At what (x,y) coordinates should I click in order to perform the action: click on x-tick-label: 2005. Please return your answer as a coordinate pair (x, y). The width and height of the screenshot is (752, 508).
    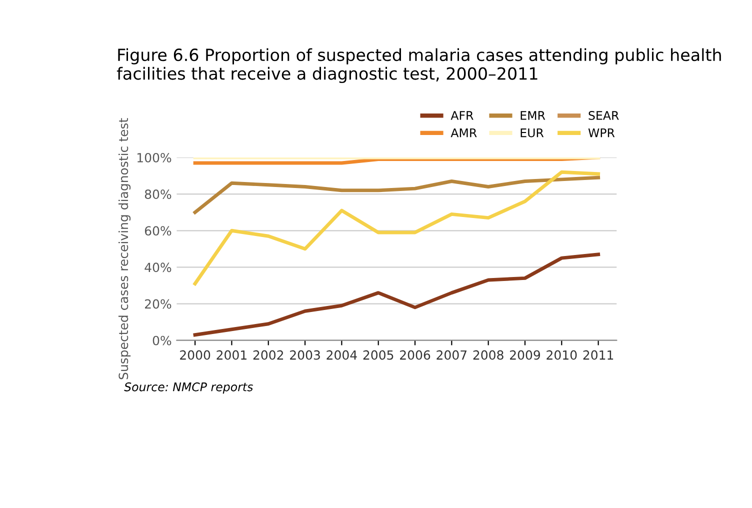
    Looking at the image, I should click on (378, 355).